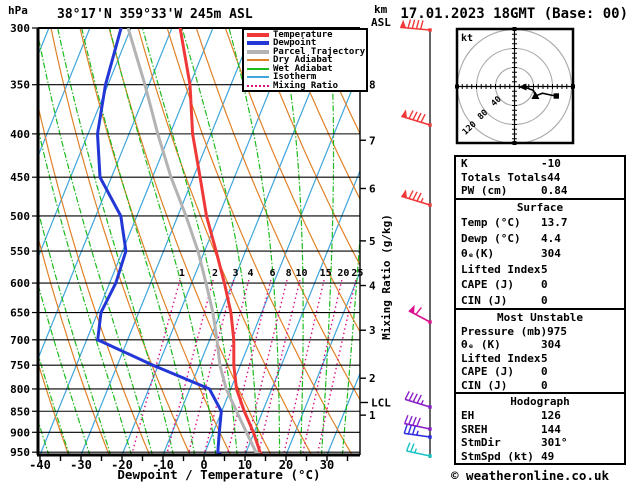  What do you see at coordinates (540, 358) in the screenshot?
I see `stats-row: Lifted Index 5` at bounding box center [540, 358].